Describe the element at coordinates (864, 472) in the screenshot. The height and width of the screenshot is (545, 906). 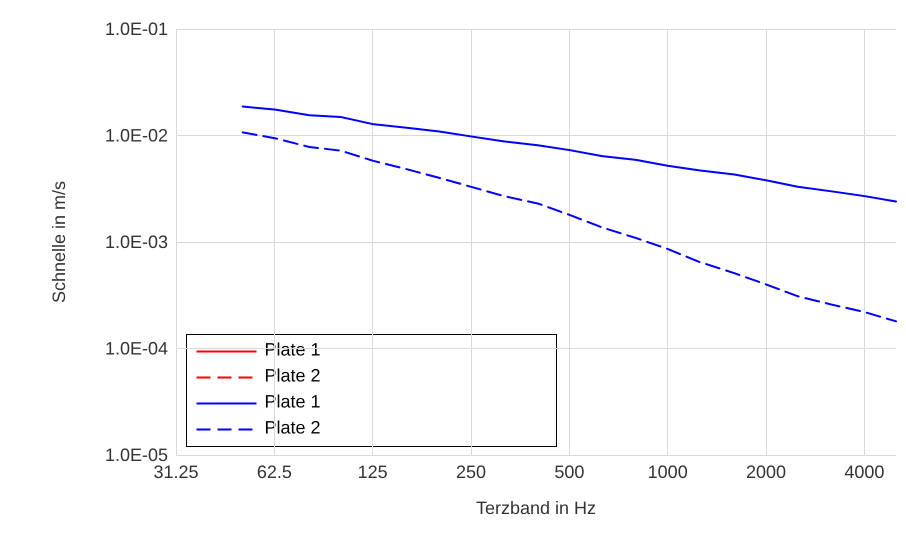
I see `x-tick-label: 4000` at that location.